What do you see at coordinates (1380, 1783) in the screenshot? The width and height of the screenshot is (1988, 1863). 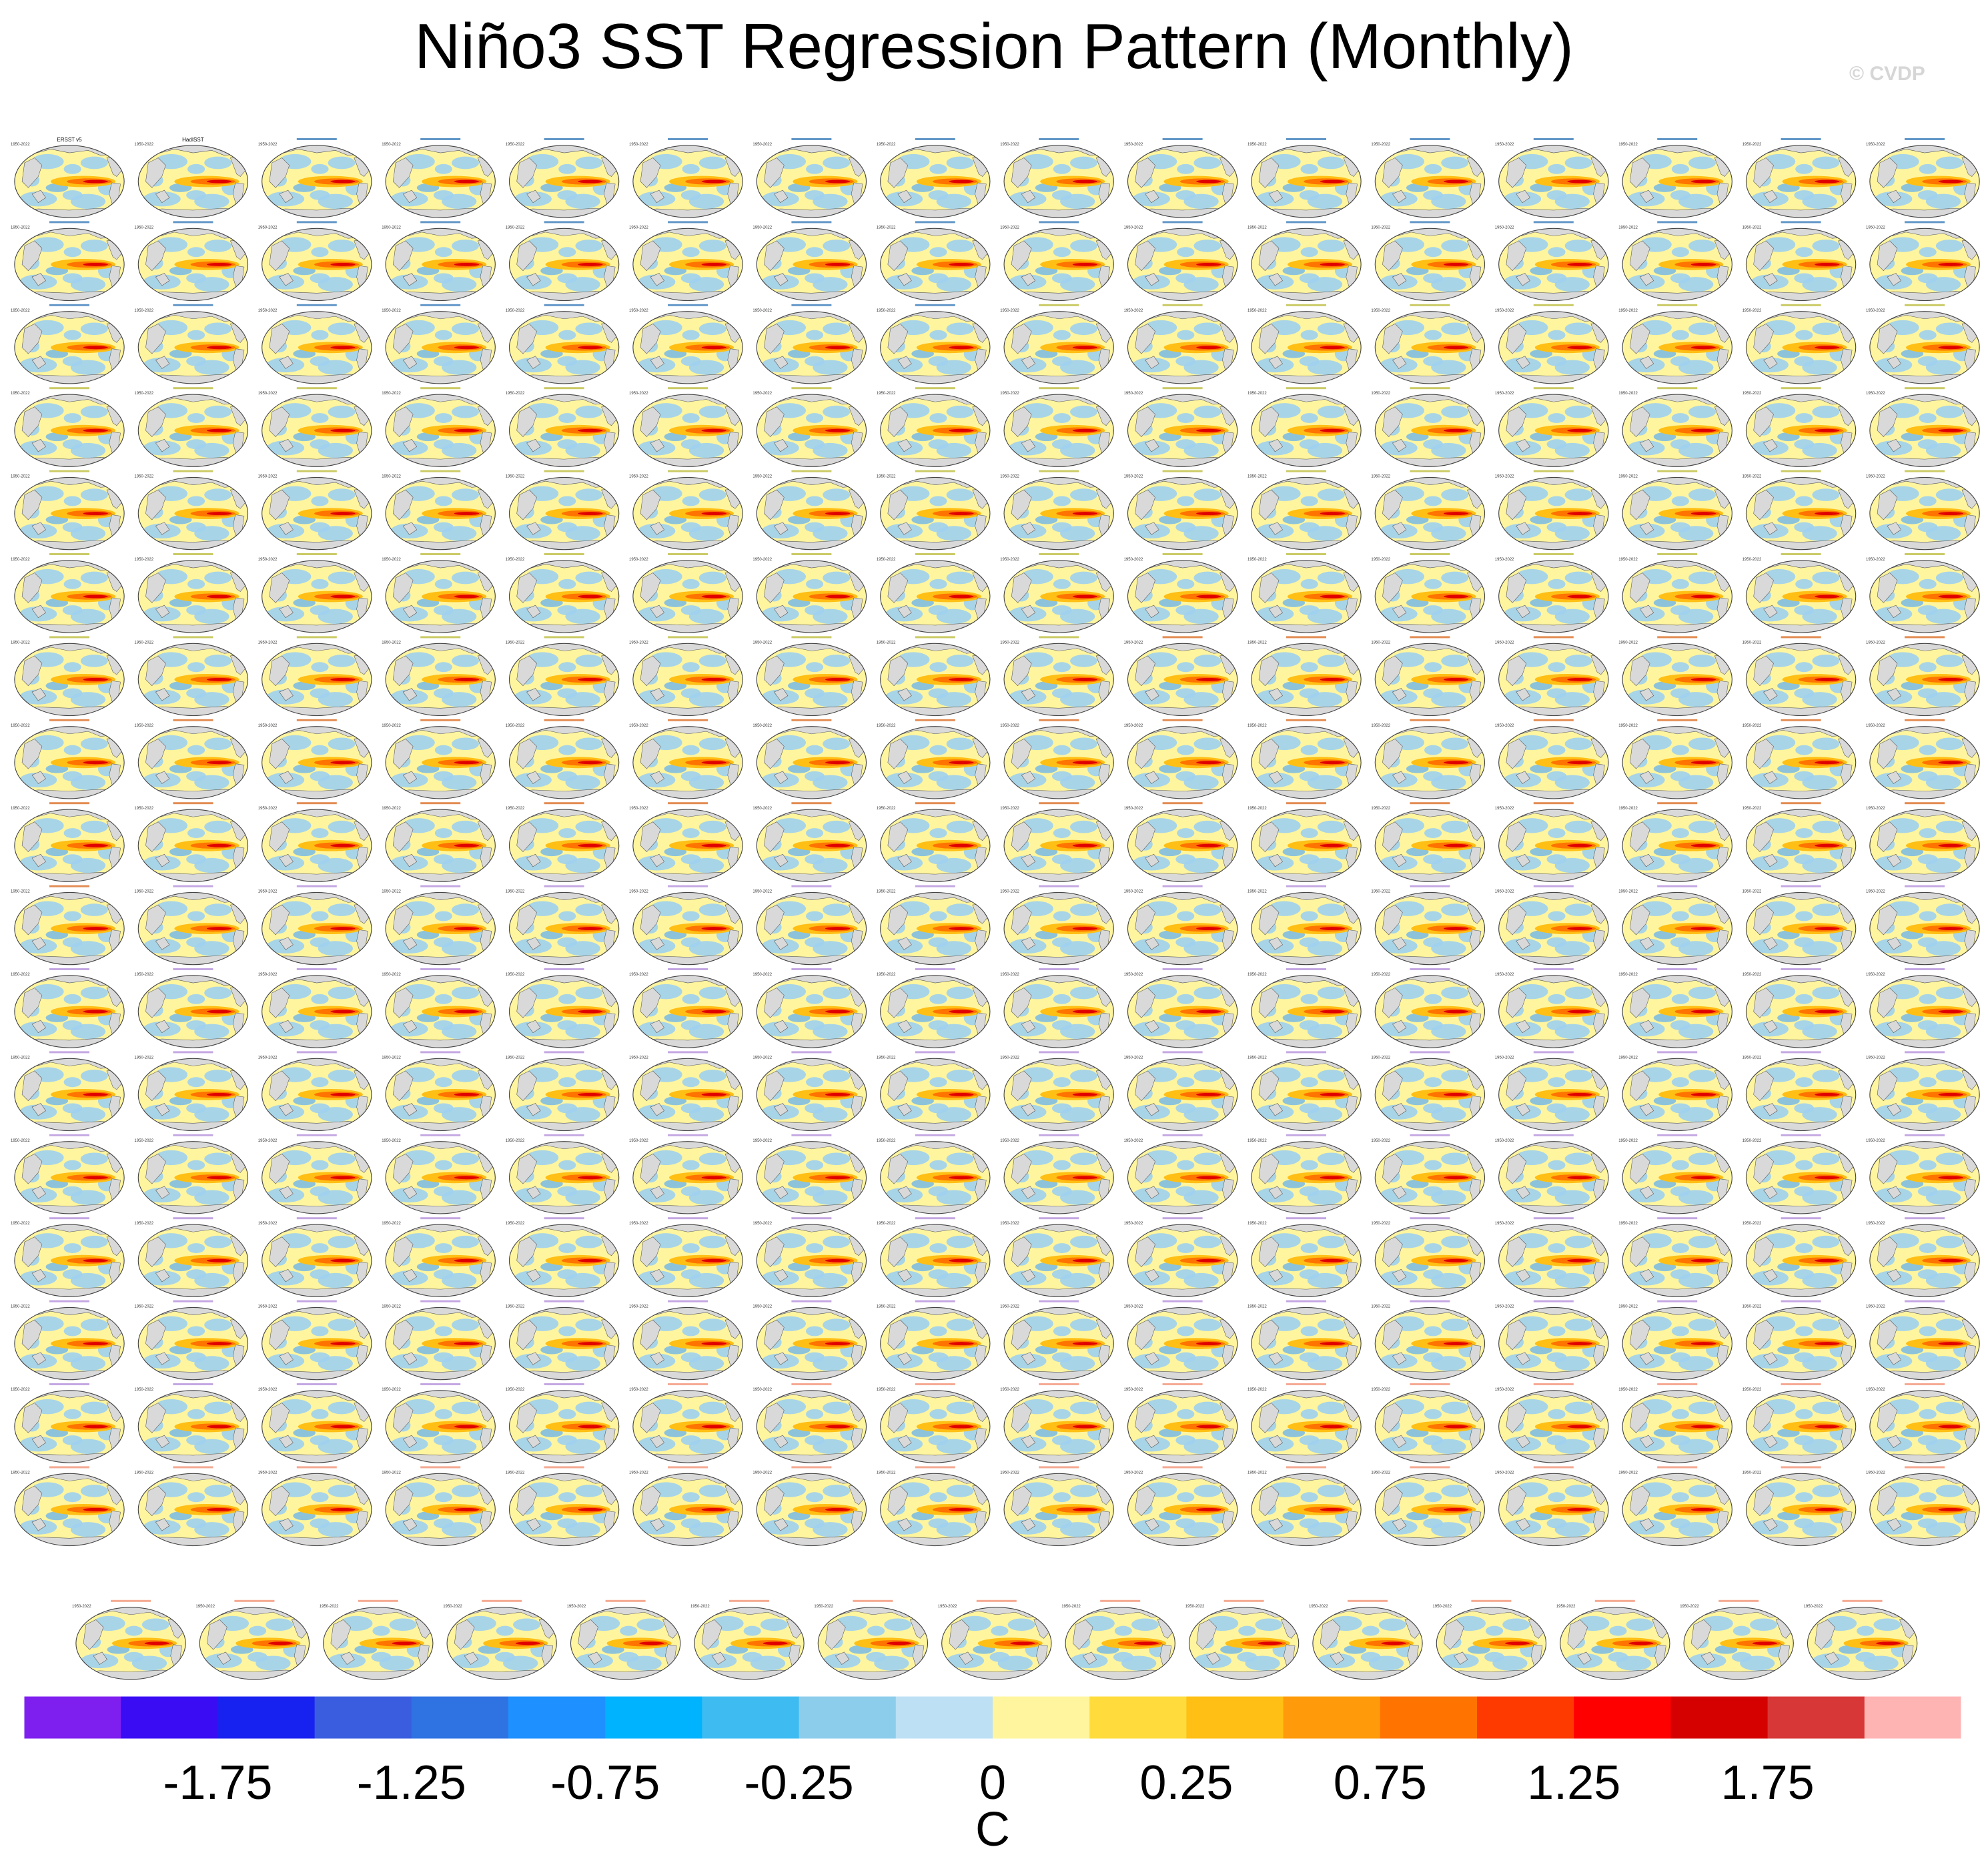 I see `colorbar-tick-label: 0.75` at bounding box center [1380, 1783].